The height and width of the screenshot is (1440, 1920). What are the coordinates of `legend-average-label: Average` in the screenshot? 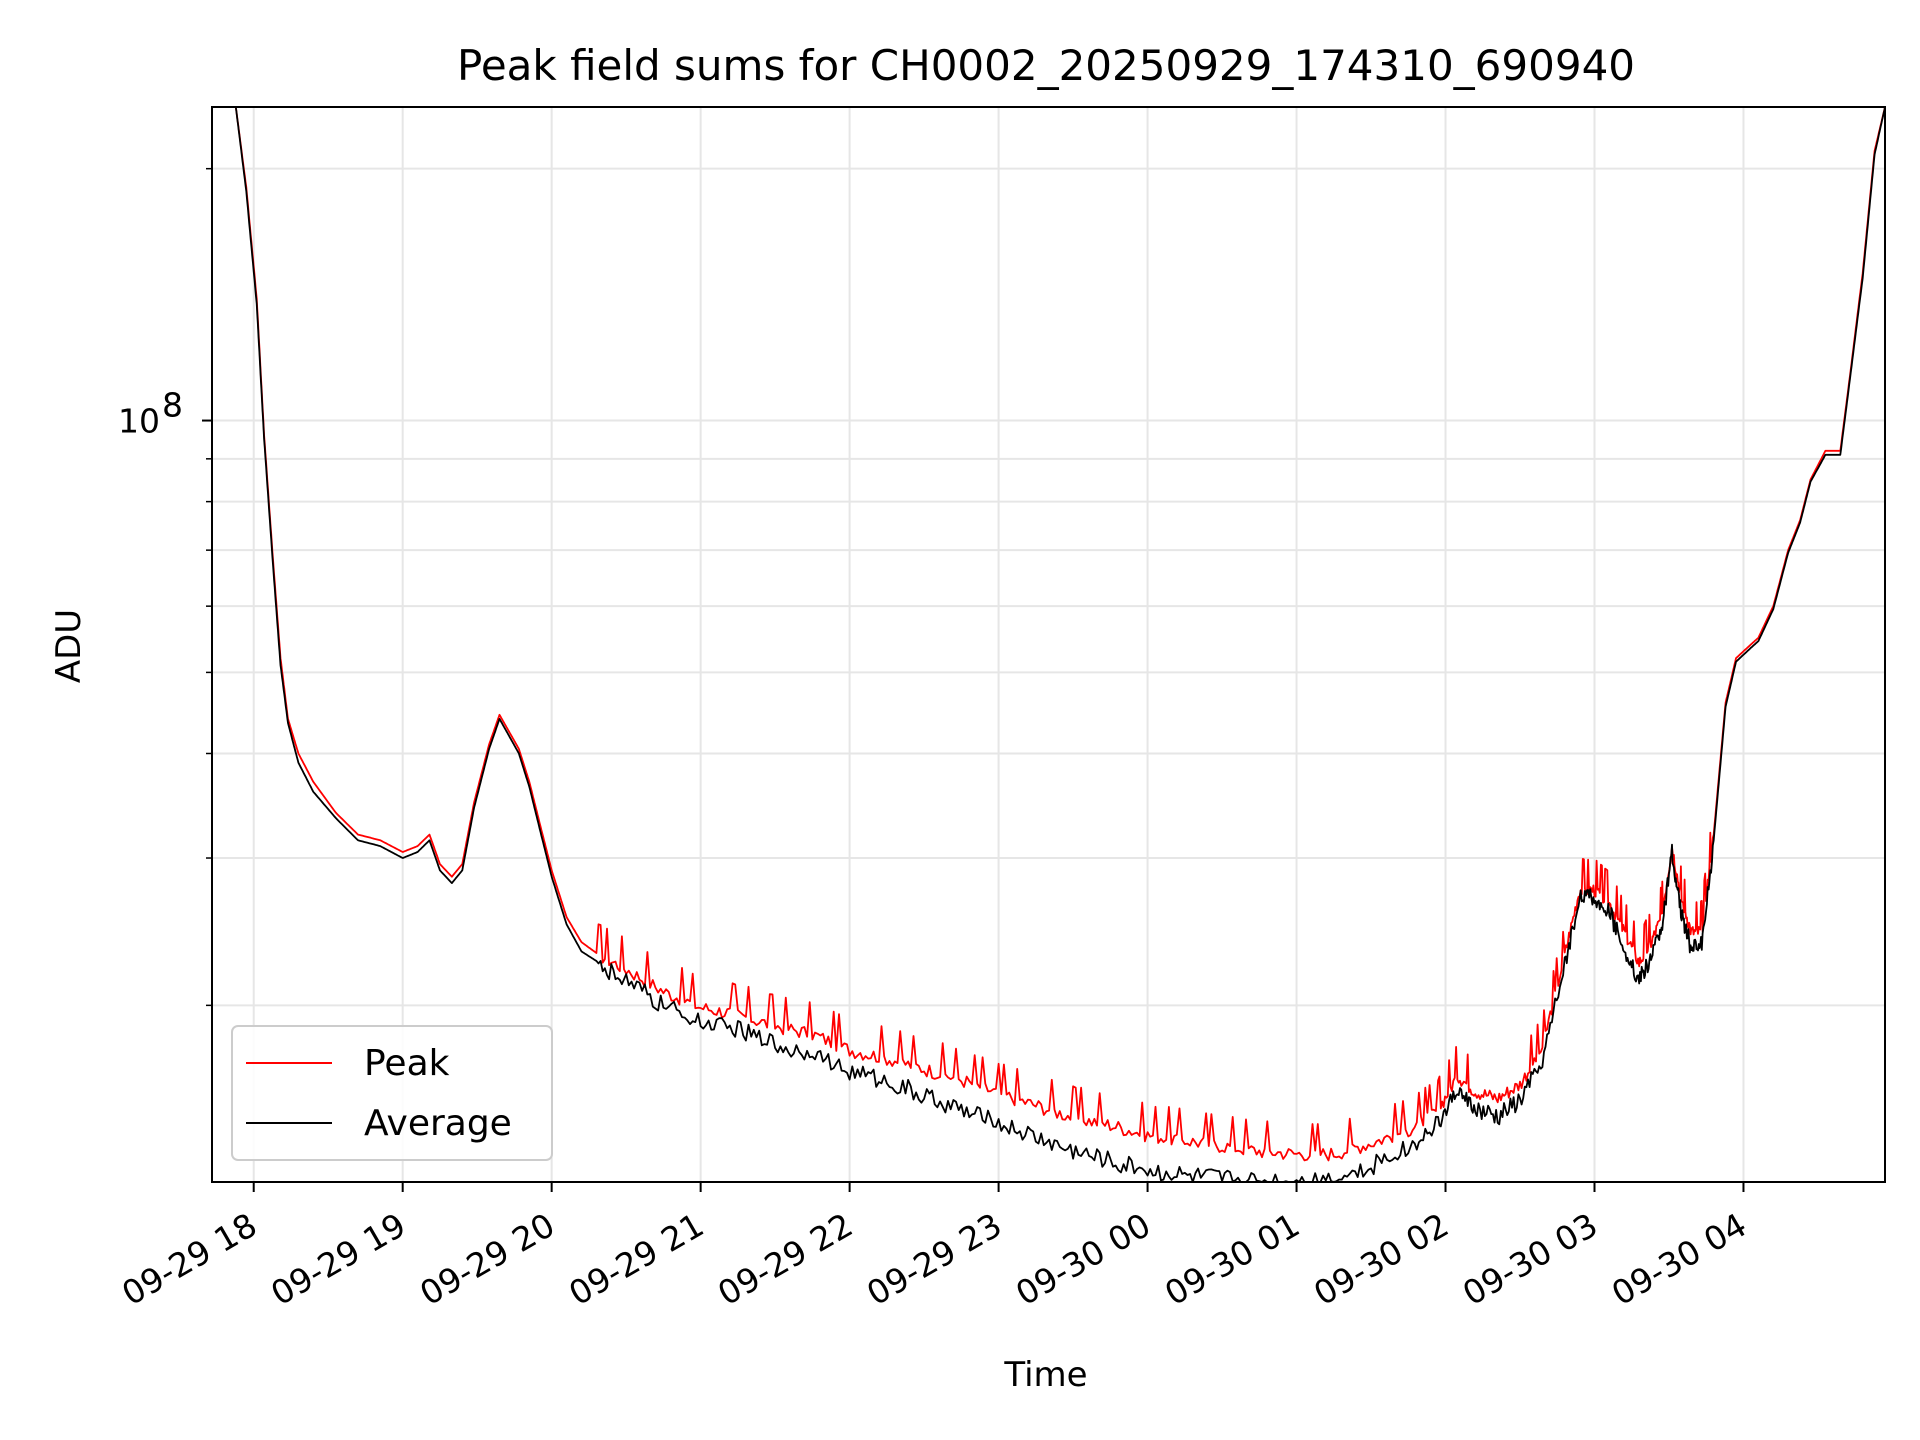 It's located at (438, 1123).